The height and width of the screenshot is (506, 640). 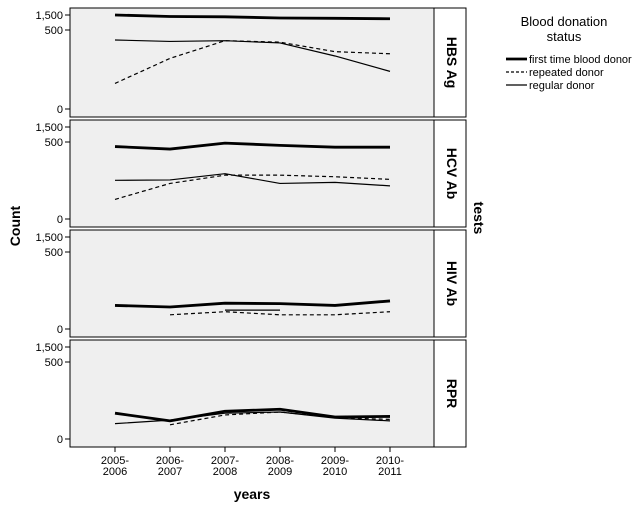 I want to click on legend-entry: first time blood donor, so click(x=580, y=60).